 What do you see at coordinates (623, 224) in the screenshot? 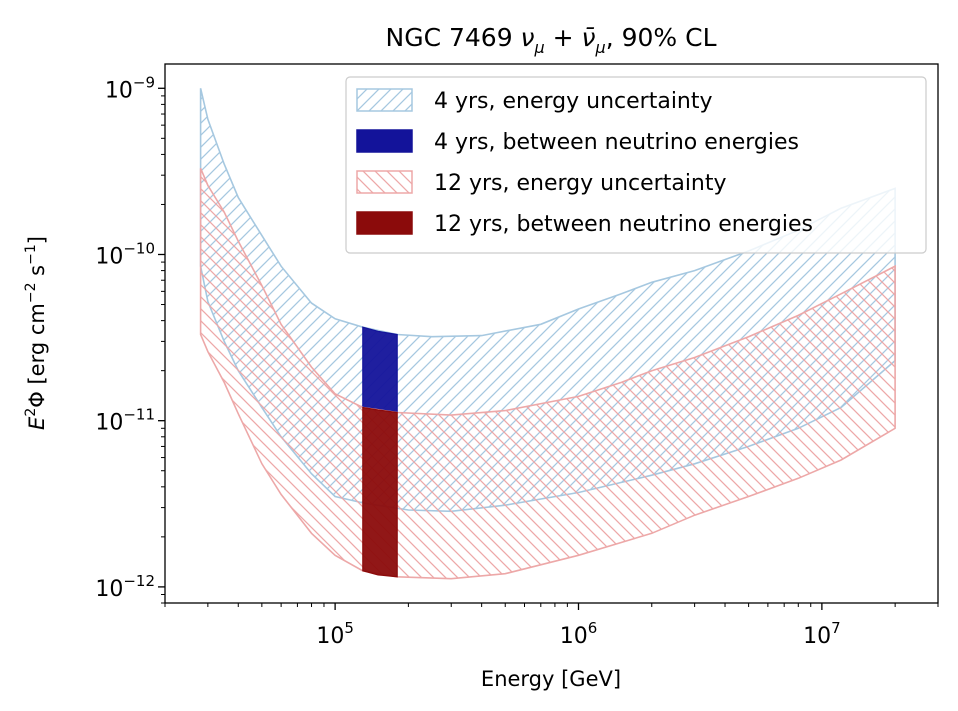
I see `legend-label: 12 yrs, between neutrino energies` at bounding box center [623, 224].